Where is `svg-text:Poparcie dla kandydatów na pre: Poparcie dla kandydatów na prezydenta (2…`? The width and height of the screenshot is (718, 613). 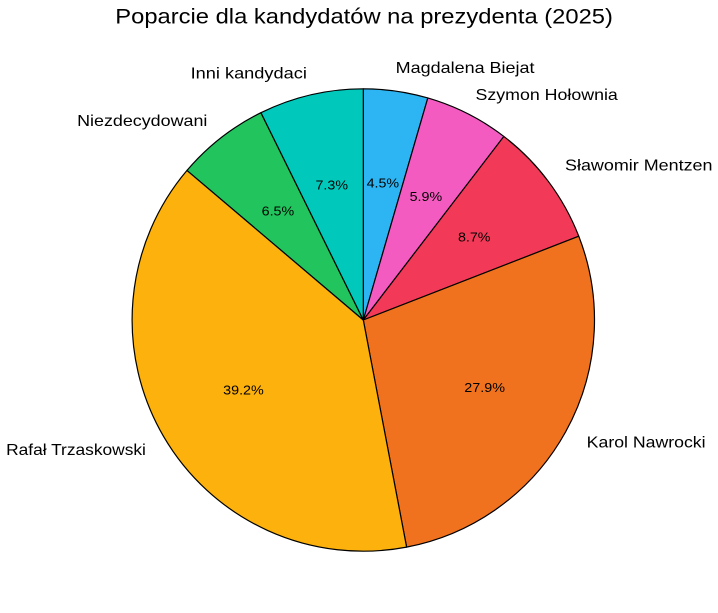
svg-text:Poparcie dla kandydatów na pre: Poparcie dla kandydatów na prezydenta (2… is located at coordinates (364, 17).